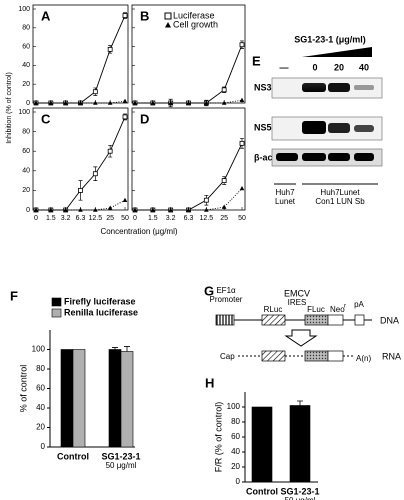 The image size is (404, 500). I want to click on neo-box, so click(335, 356).